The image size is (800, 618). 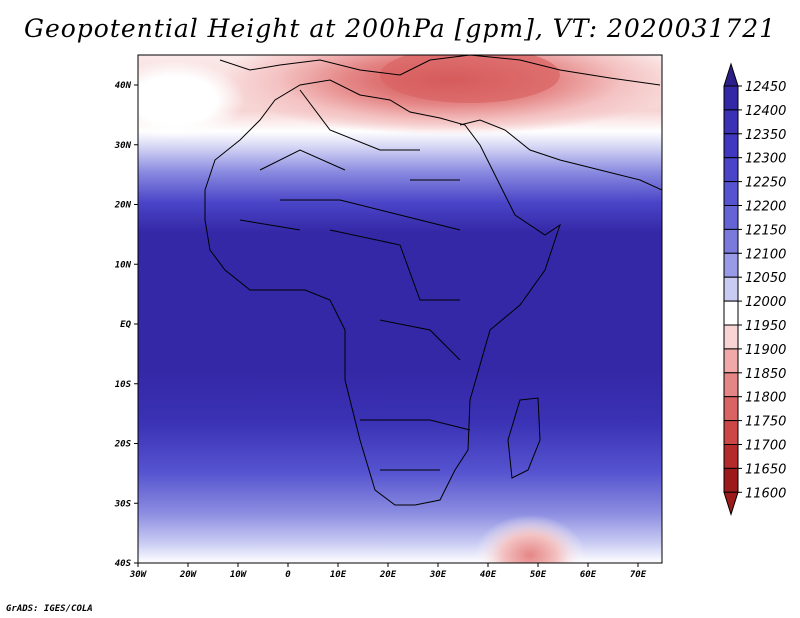 I want to click on lon-tick-label: 20E, so click(x=388, y=575).